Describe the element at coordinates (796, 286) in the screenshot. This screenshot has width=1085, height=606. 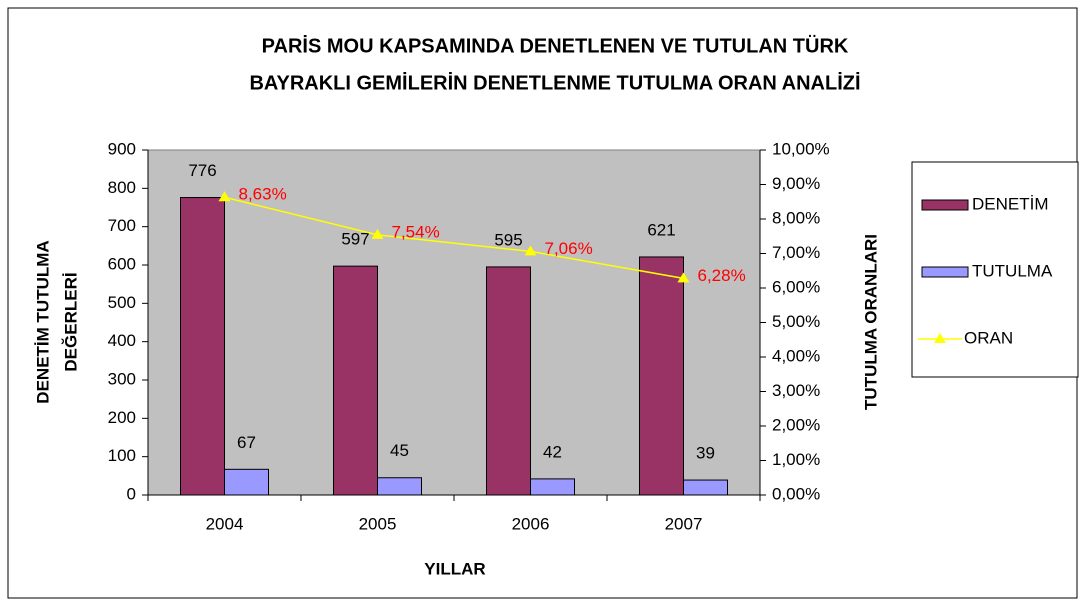
I see `y2-tick-label: 6,00%` at that location.